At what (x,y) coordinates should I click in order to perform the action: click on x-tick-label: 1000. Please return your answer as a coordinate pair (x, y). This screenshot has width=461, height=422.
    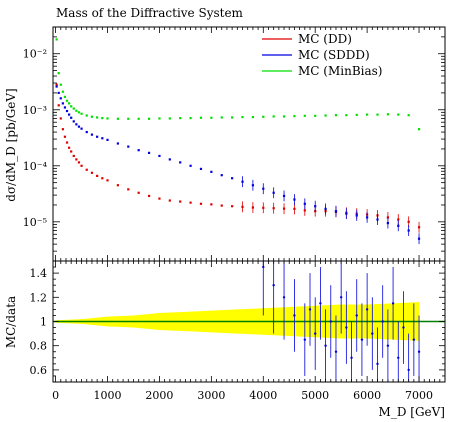
    Looking at the image, I should click on (108, 395).